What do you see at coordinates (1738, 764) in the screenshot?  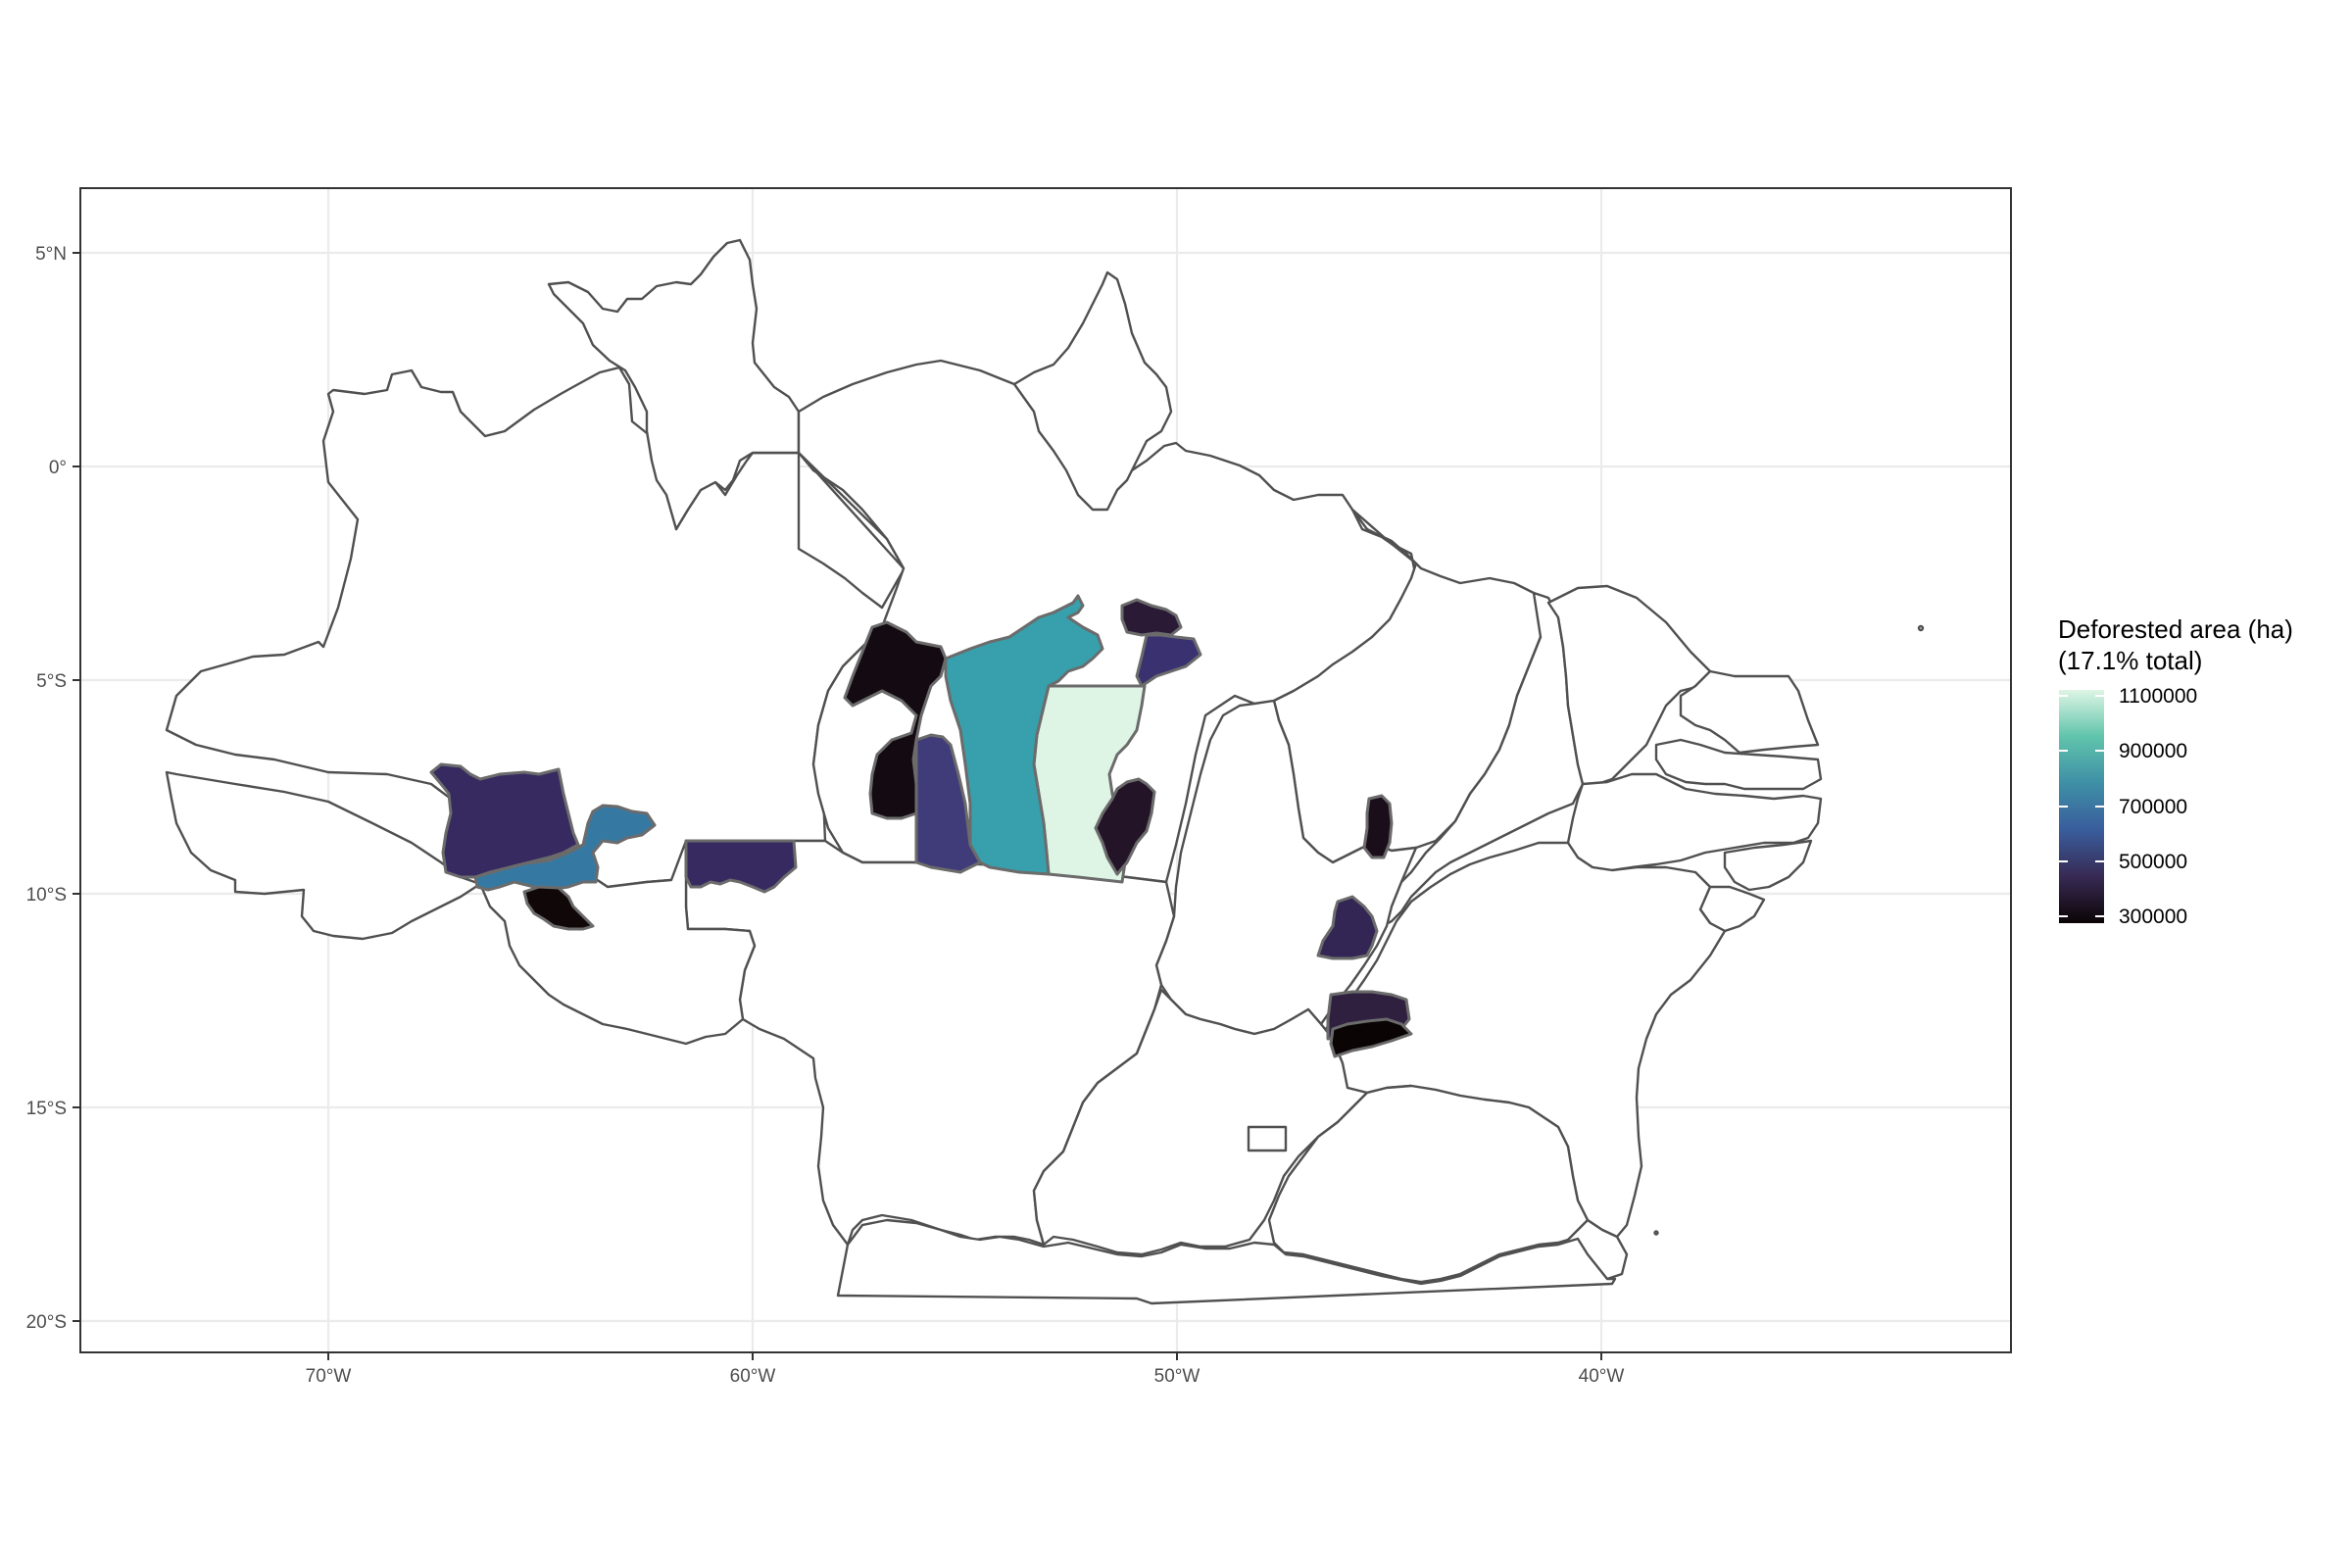 I see `region-paraiba` at bounding box center [1738, 764].